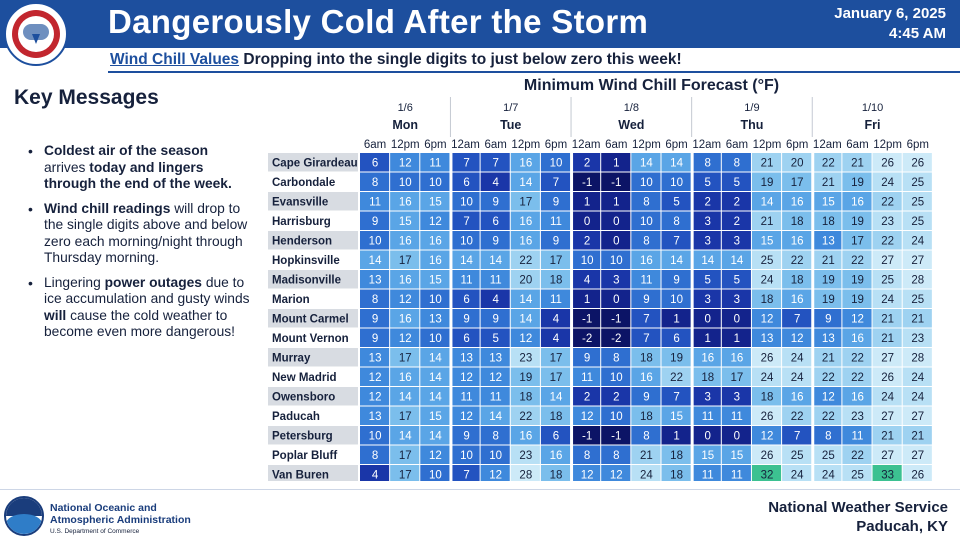 The height and width of the screenshot is (540, 960). Describe the element at coordinates (828, 320) in the screenshot. I see `wind-chill-value: 9` at that location.